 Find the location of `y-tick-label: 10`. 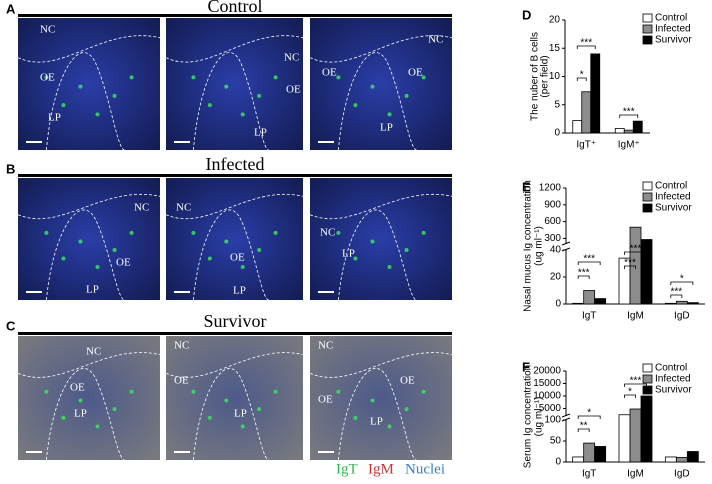

y-tick-label: 10 is located at coordinates (555, 76).